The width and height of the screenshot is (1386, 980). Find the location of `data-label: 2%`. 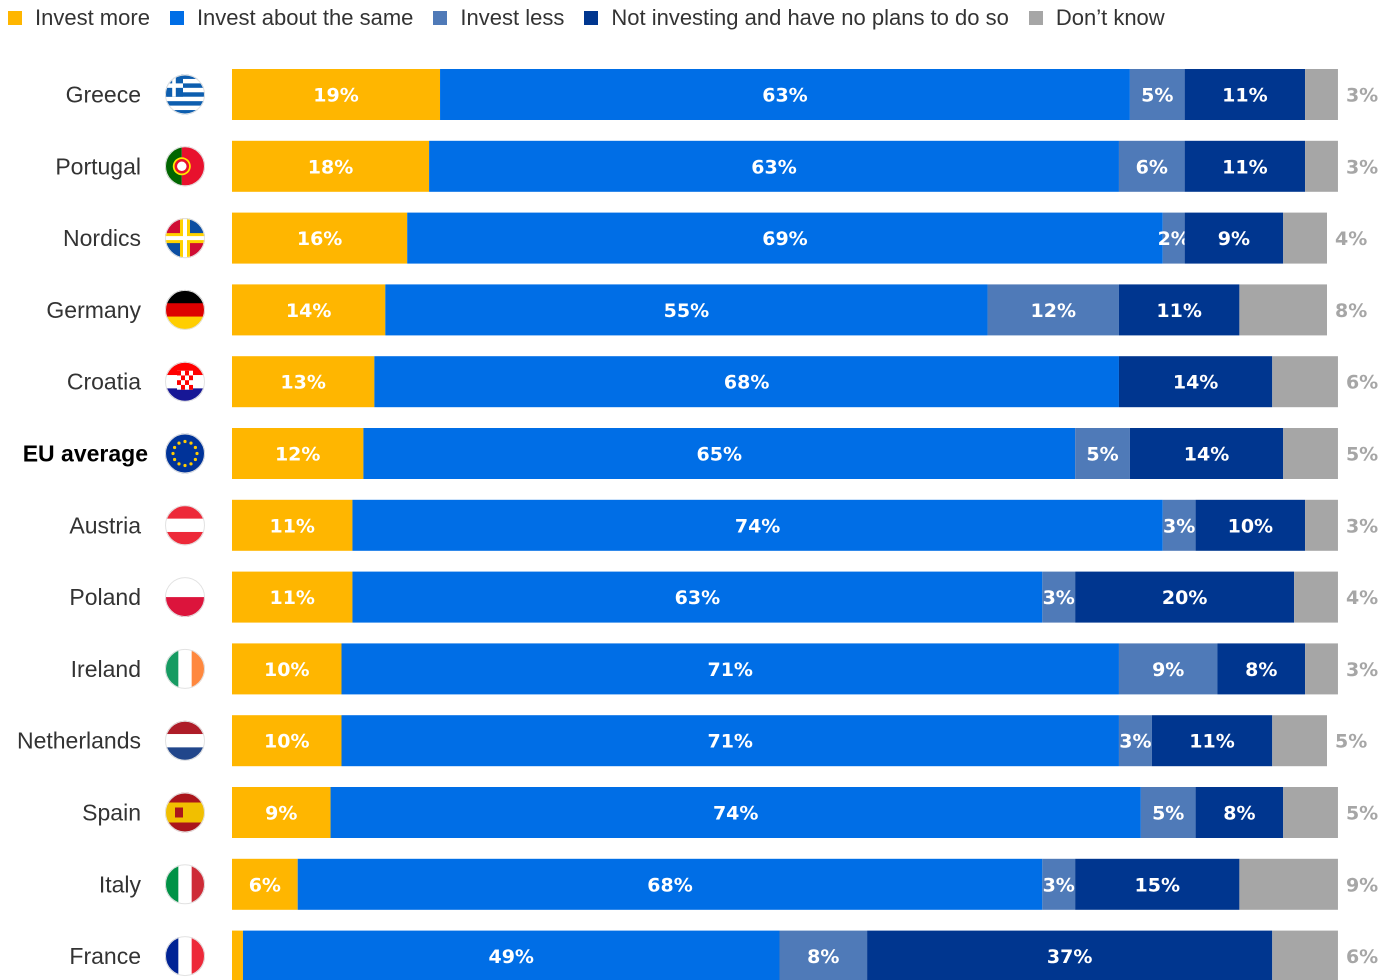

data-label: 2% is located at coordinates (1174, 239).